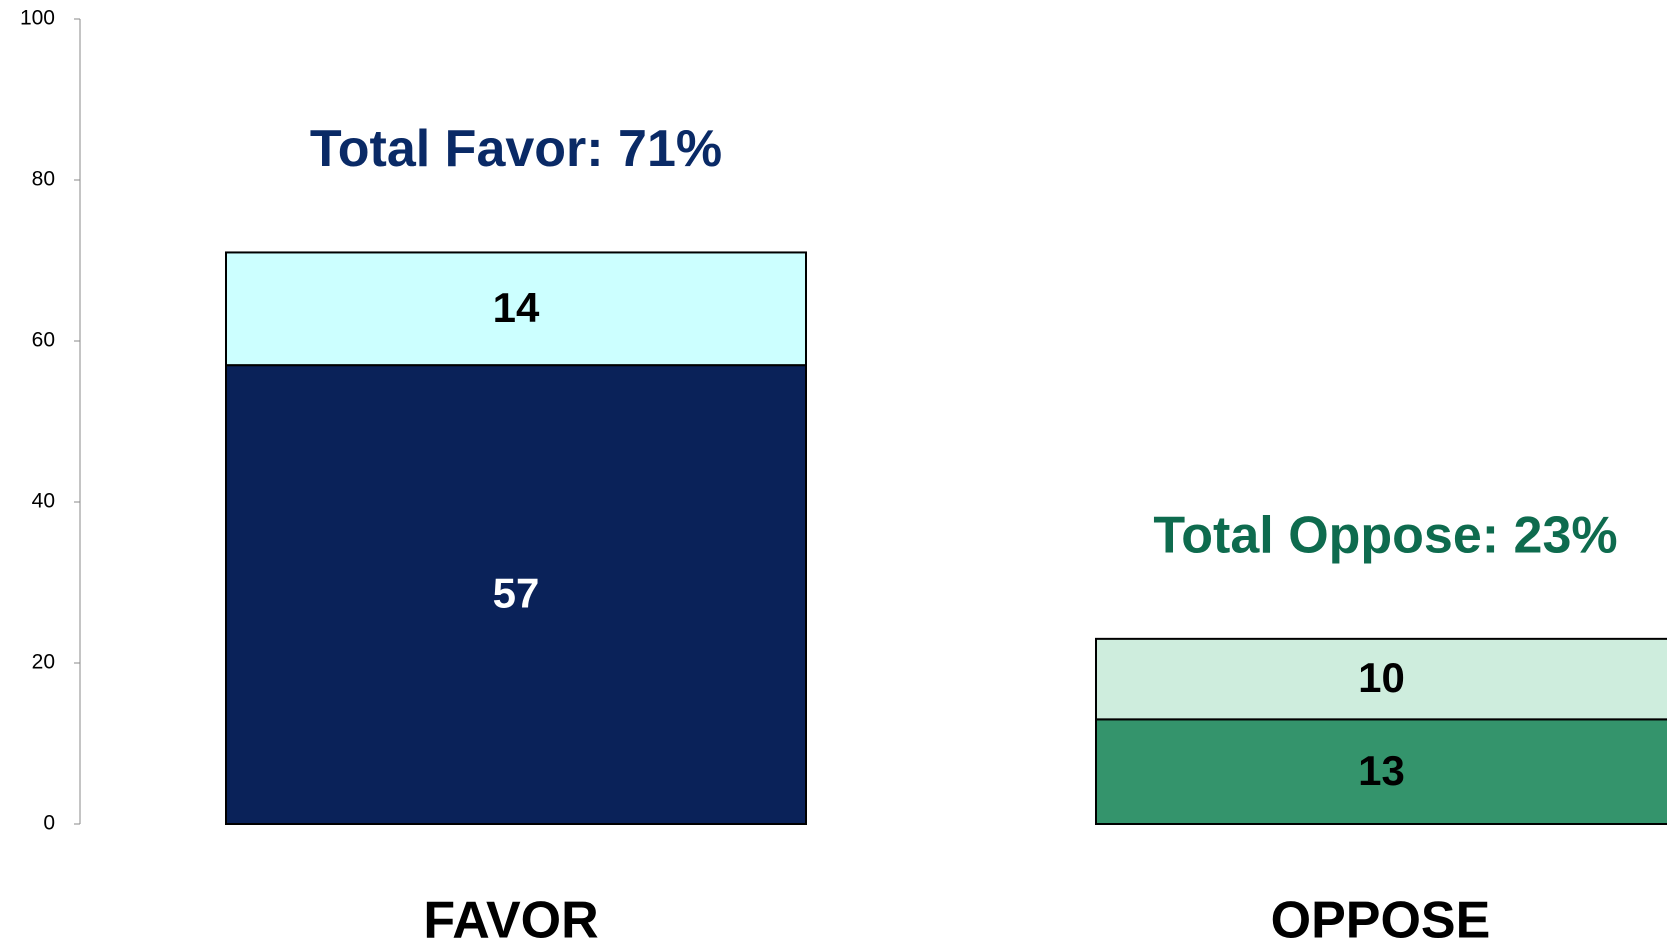 The image size is (1667, 949). What do you see at coordinates (1385, 536) in the screenshot?
I see `total-annotation: Total Oppose: 23%` at bounding box center [1385, 536].